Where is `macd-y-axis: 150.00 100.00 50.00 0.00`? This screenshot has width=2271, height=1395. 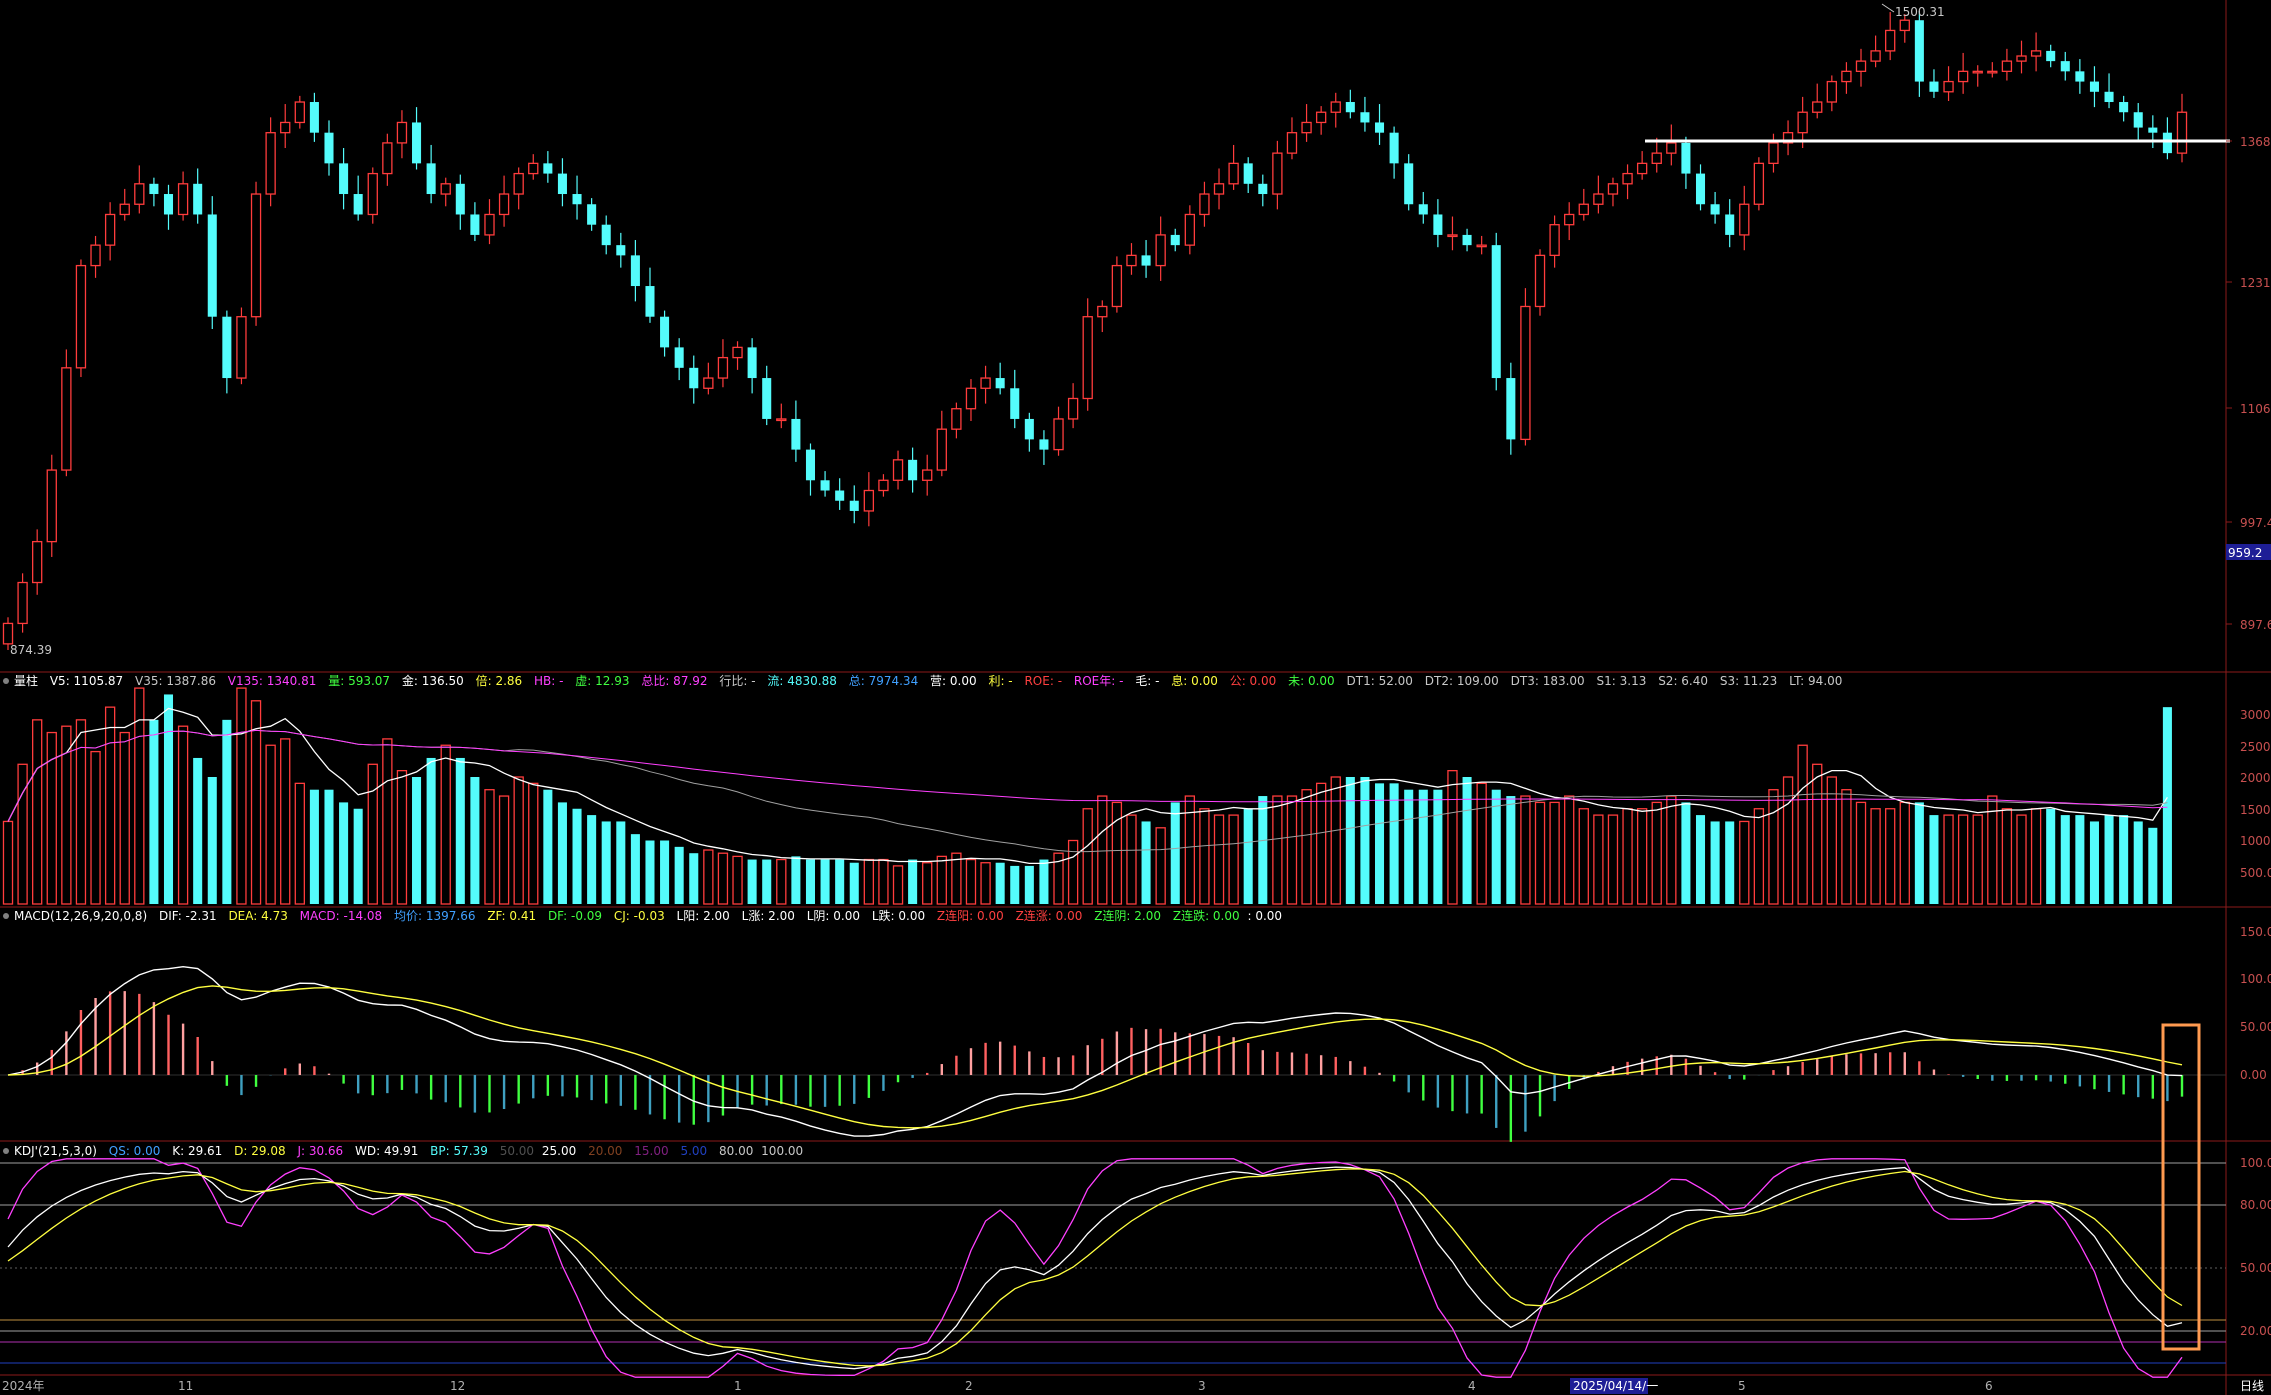 macd-y-axis: 150.00 100.00 50.00 0.00 is located at coordinates (2255, 1003).